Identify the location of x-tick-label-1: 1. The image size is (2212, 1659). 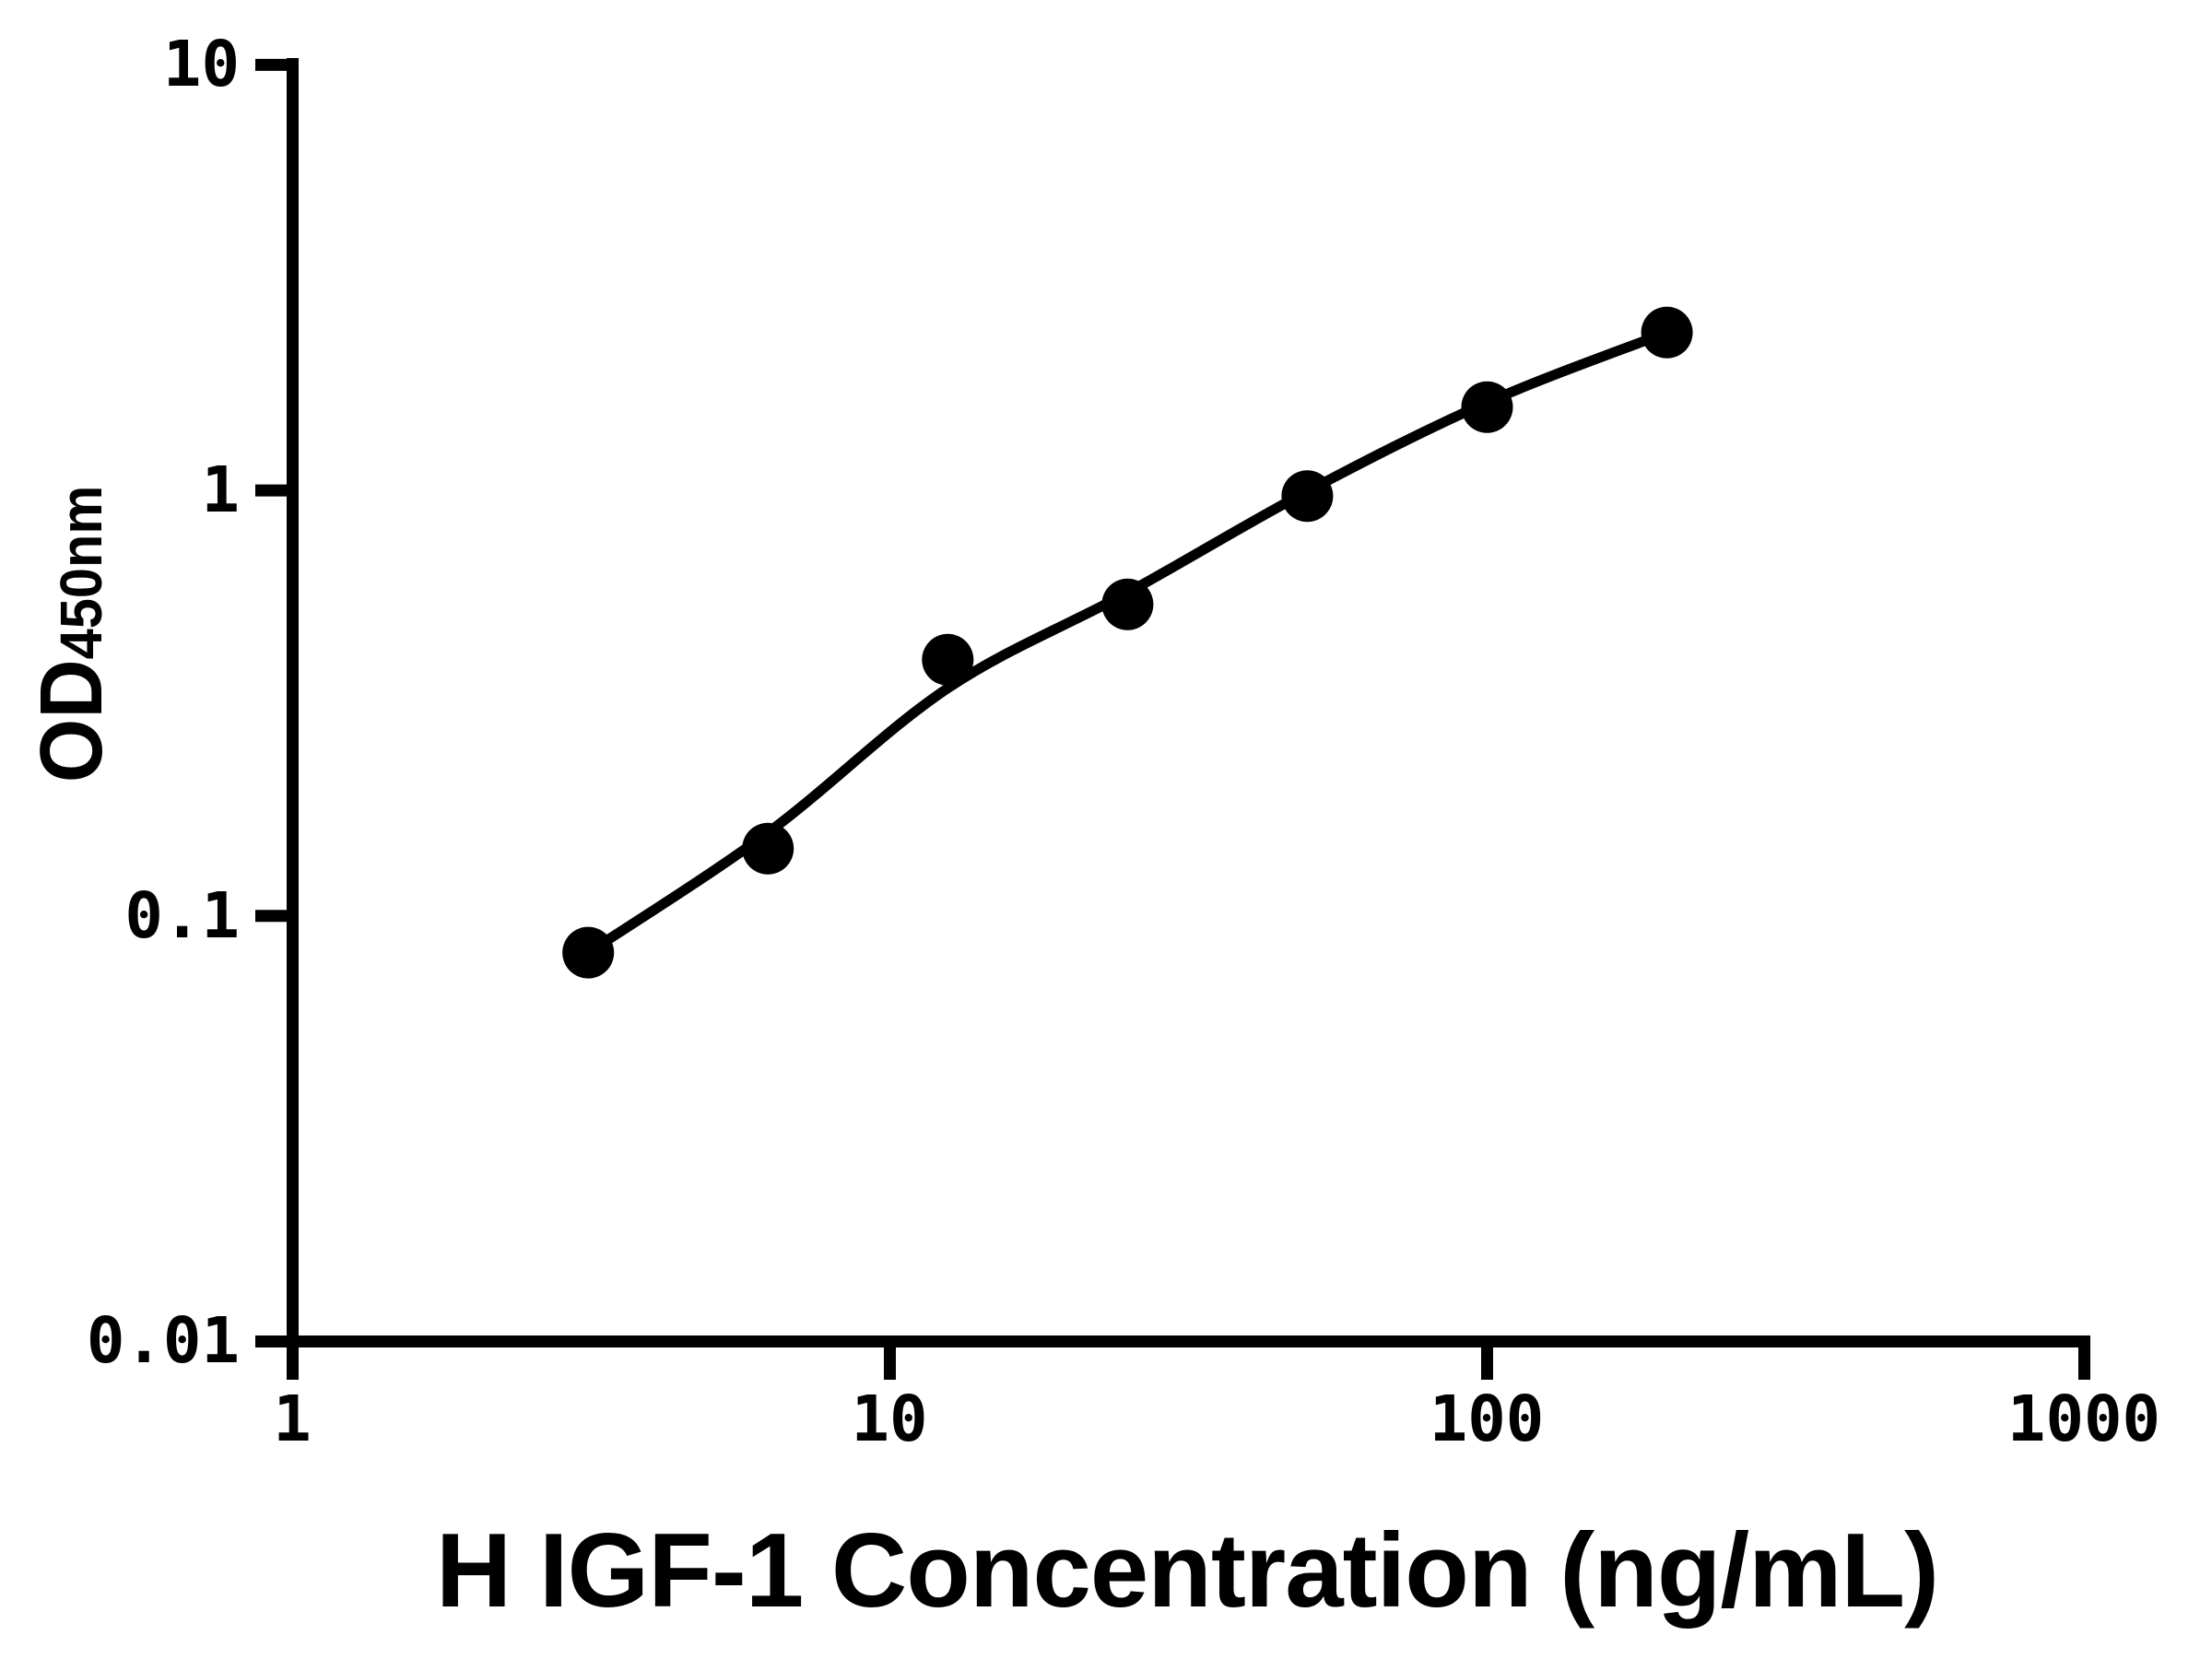
(292, 1419).